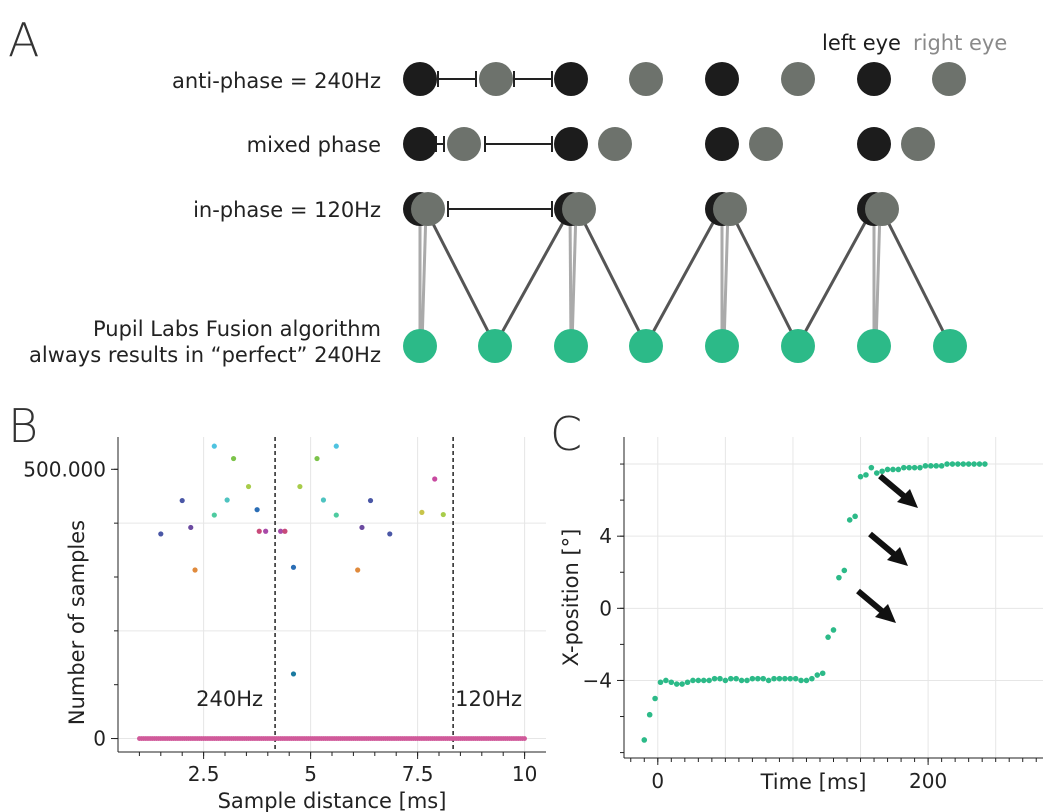 The height and width of the screenshot is (812, 1055). I want to click on y-tick-label: 4, so click(605, 536).